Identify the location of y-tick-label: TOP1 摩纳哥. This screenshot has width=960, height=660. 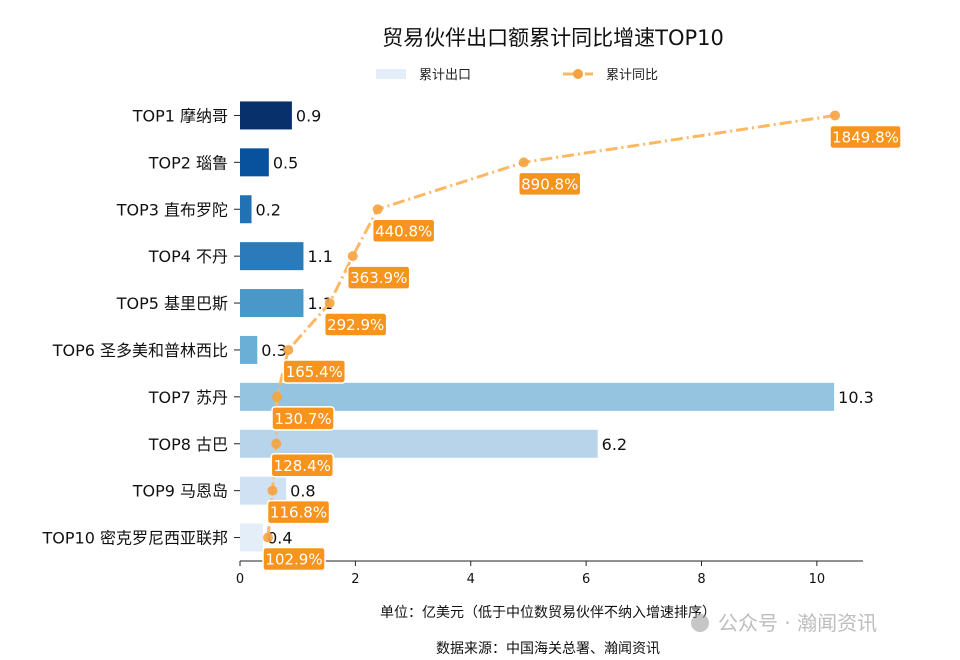
(180, 115).